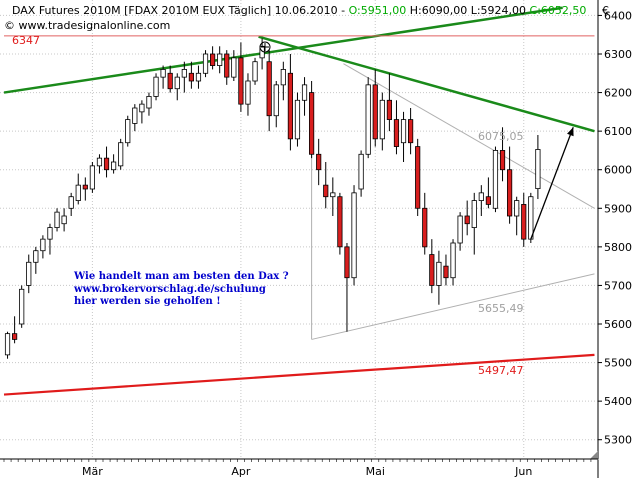  Describe the element at coordinates (618, 15) in the screenshot. I see `price-tick-label: 6400` at that location.